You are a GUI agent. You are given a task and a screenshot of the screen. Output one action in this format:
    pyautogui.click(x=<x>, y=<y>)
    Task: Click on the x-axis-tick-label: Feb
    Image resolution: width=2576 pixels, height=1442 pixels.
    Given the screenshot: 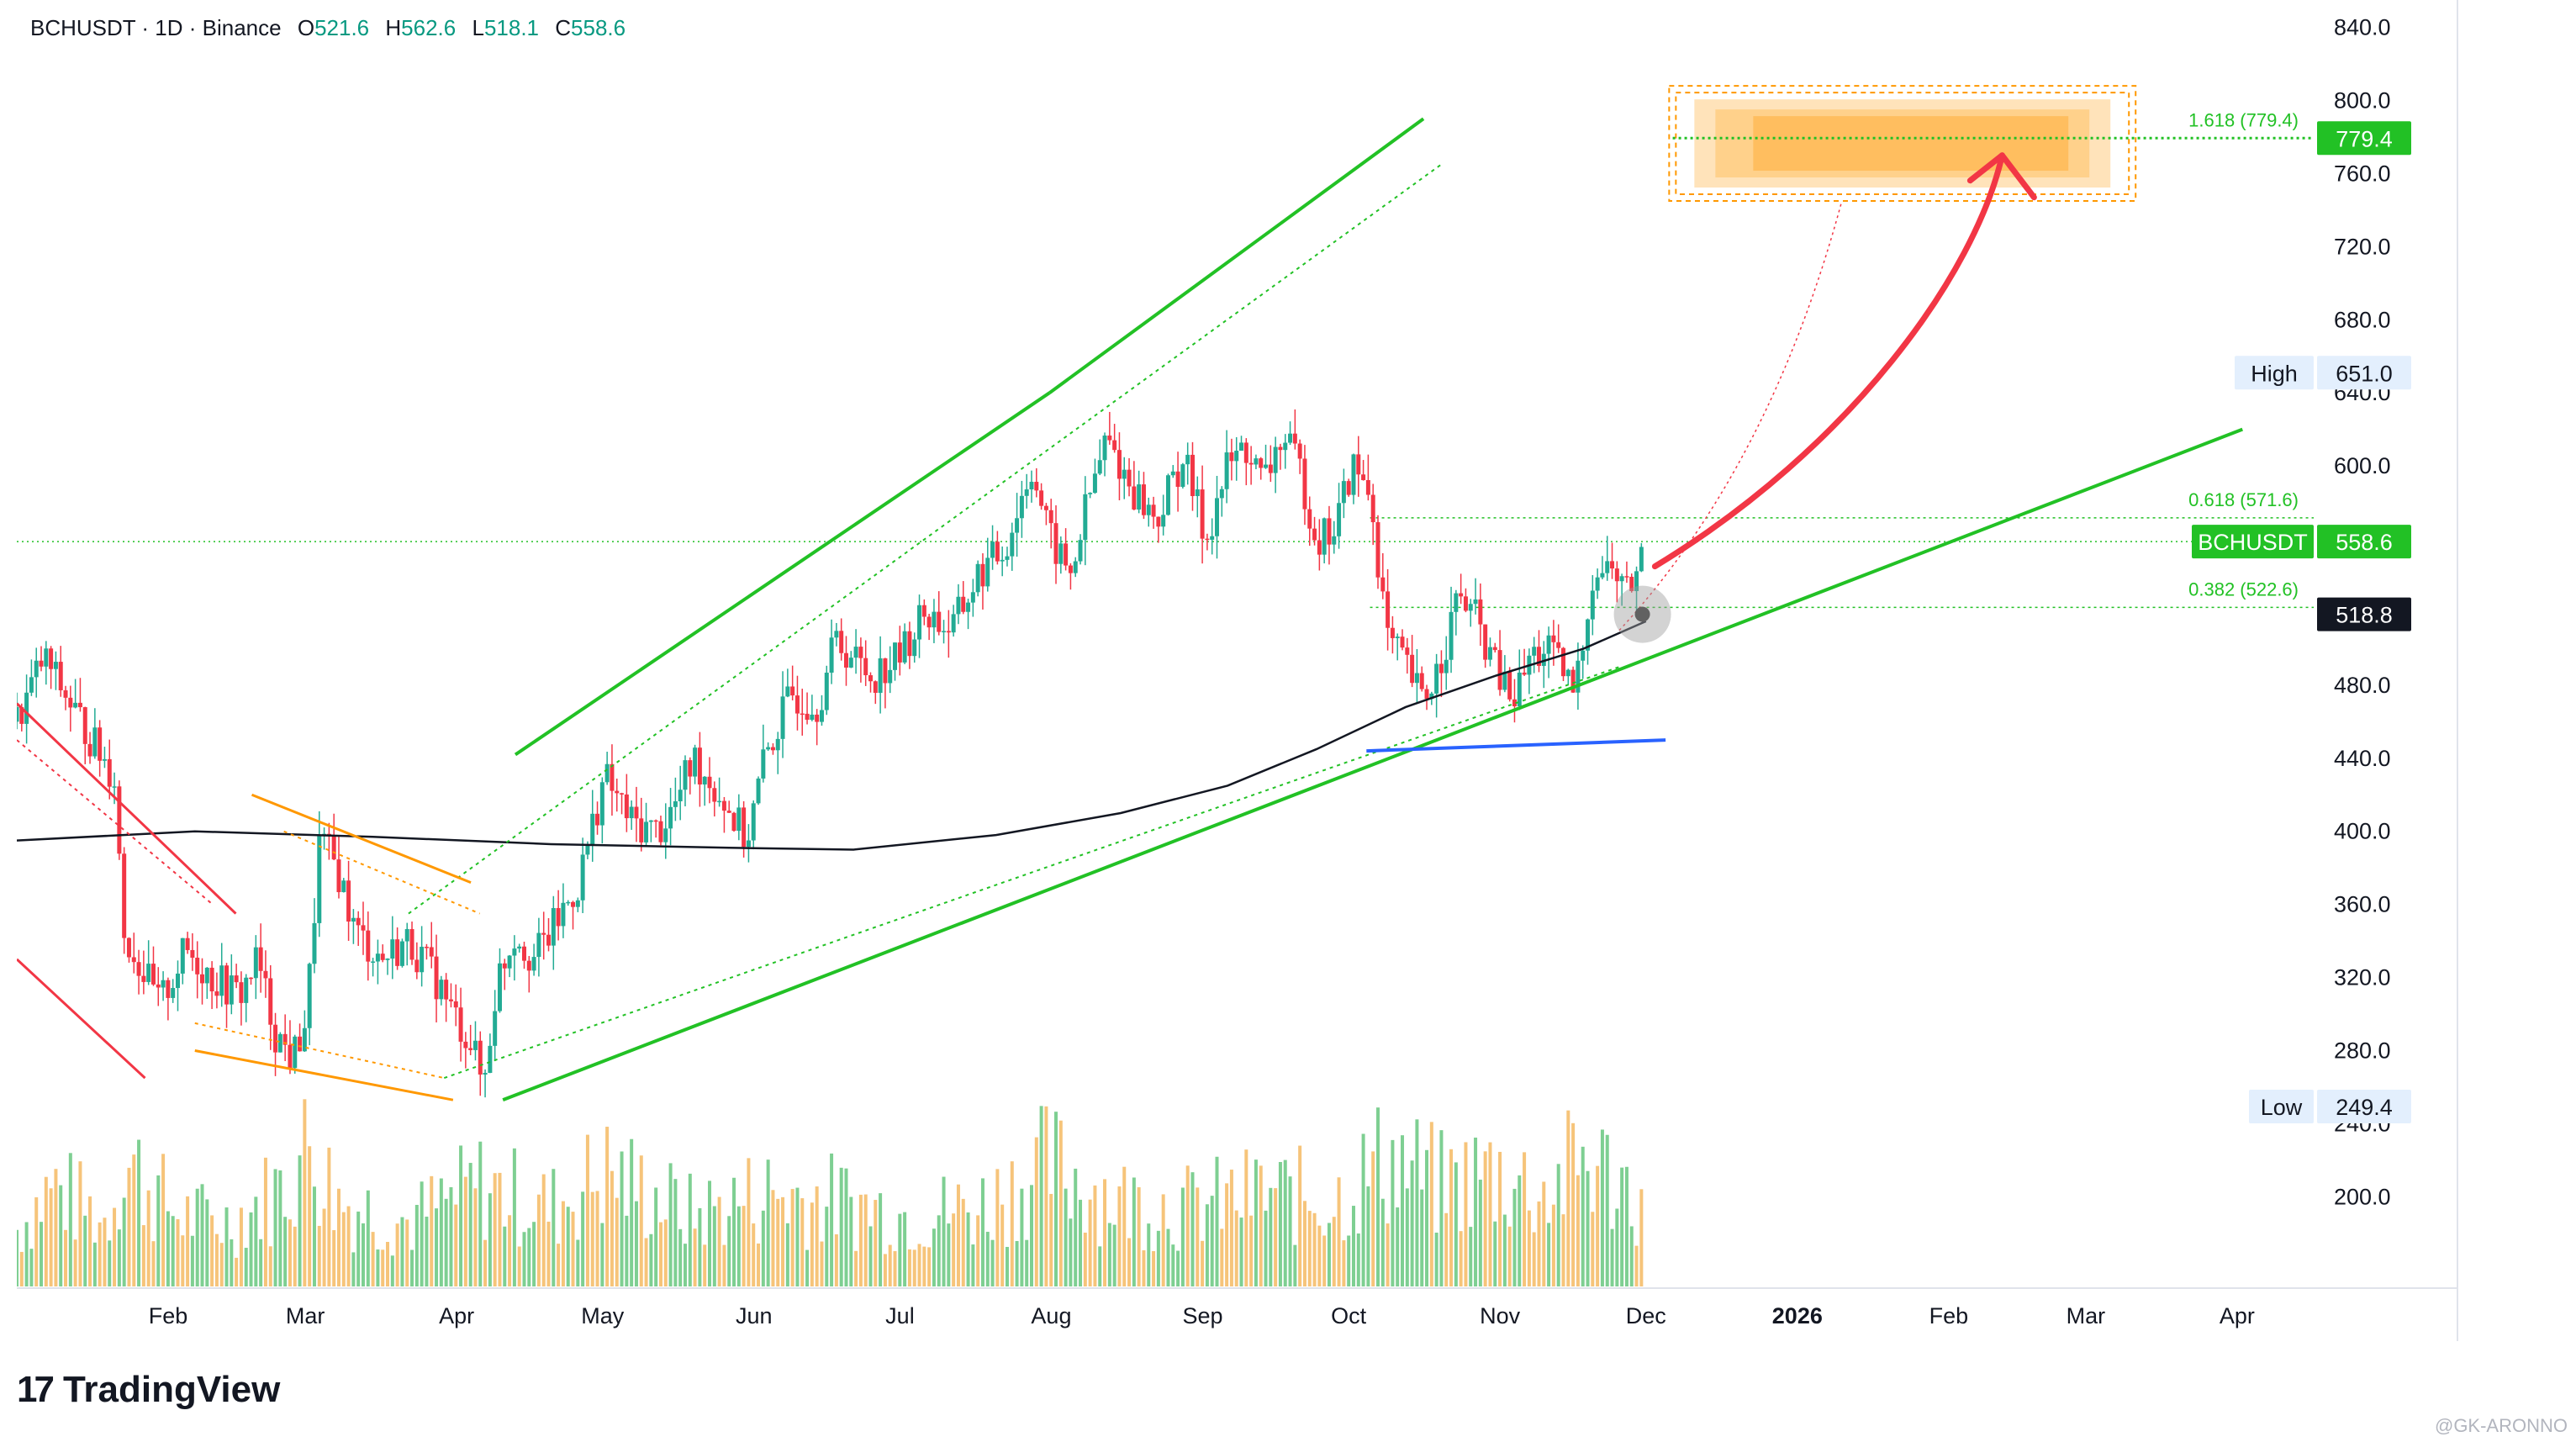 What is the action you would take?
    pyautogui.click(x=1949, y=1315)
    